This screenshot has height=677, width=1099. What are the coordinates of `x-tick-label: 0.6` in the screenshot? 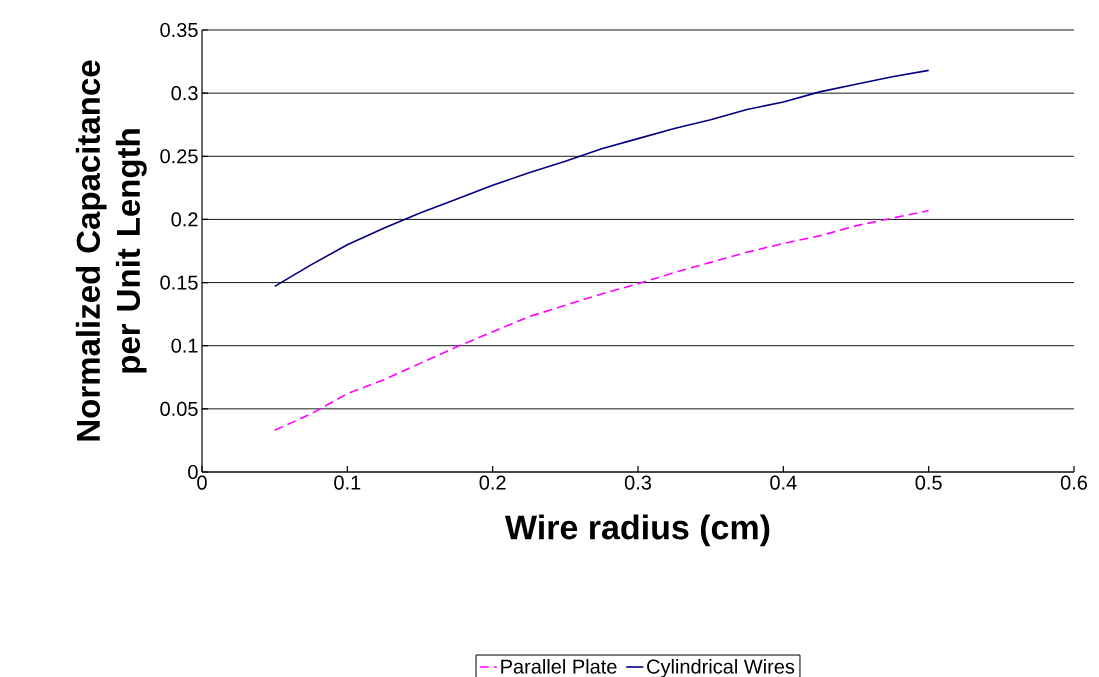 It's located at (1074, 482).